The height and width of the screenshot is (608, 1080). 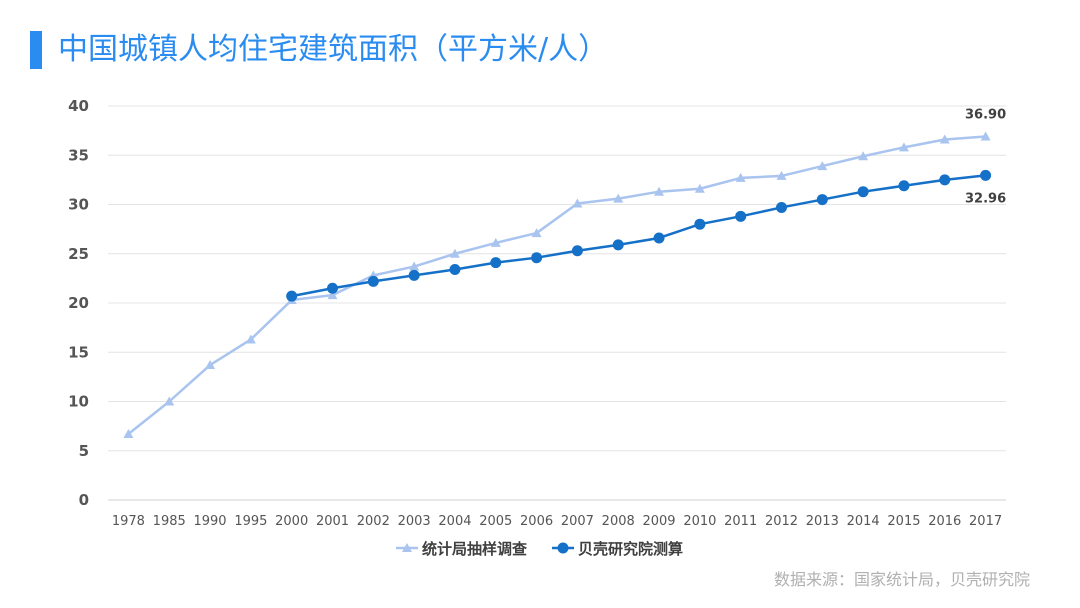 What do you see at coordinates (563, 548) in the screenshot?
I see `legend-marker-circle` at bounding box center [563, 548].